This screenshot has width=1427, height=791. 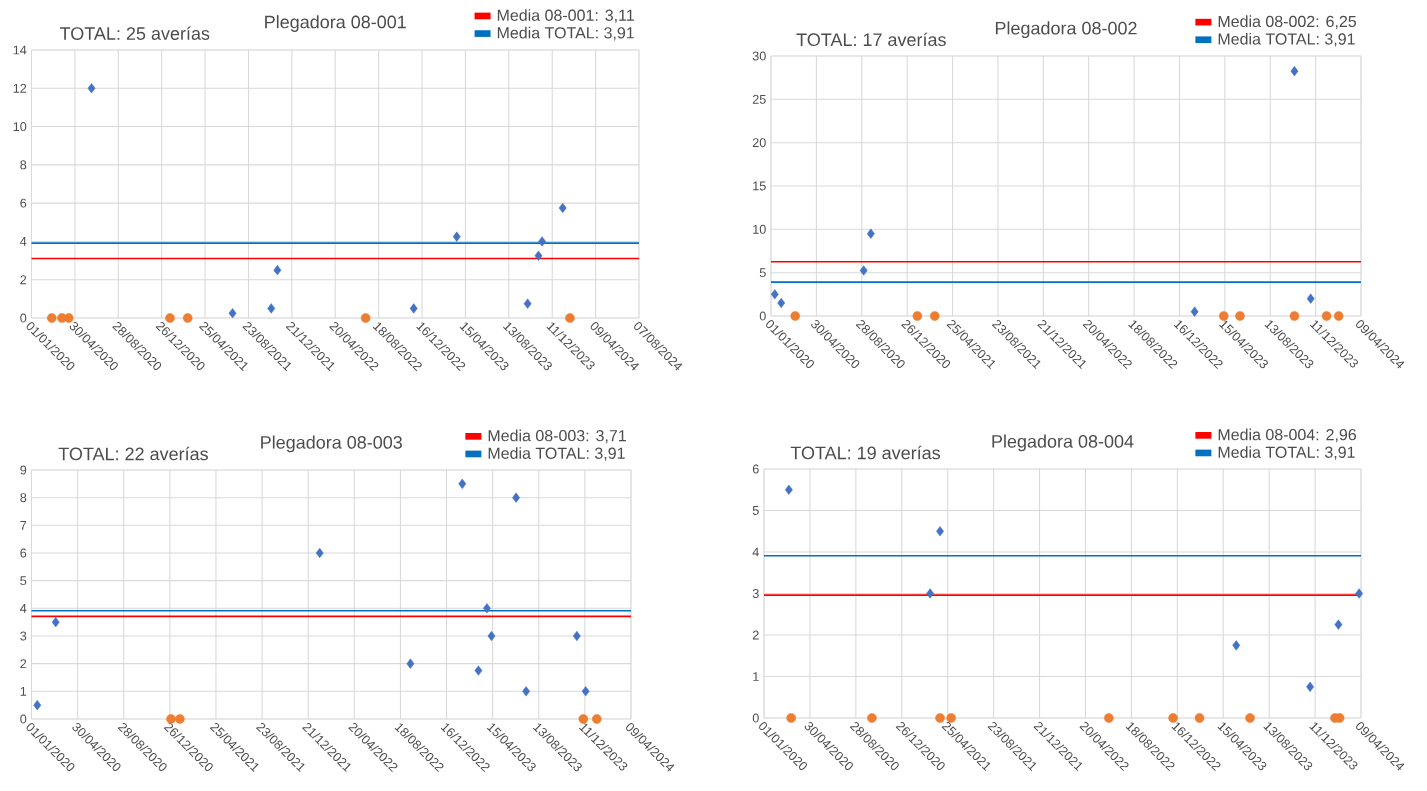 I want to click on legend-label: Media 08-004: 2,96, so click(x=1287, y=435).